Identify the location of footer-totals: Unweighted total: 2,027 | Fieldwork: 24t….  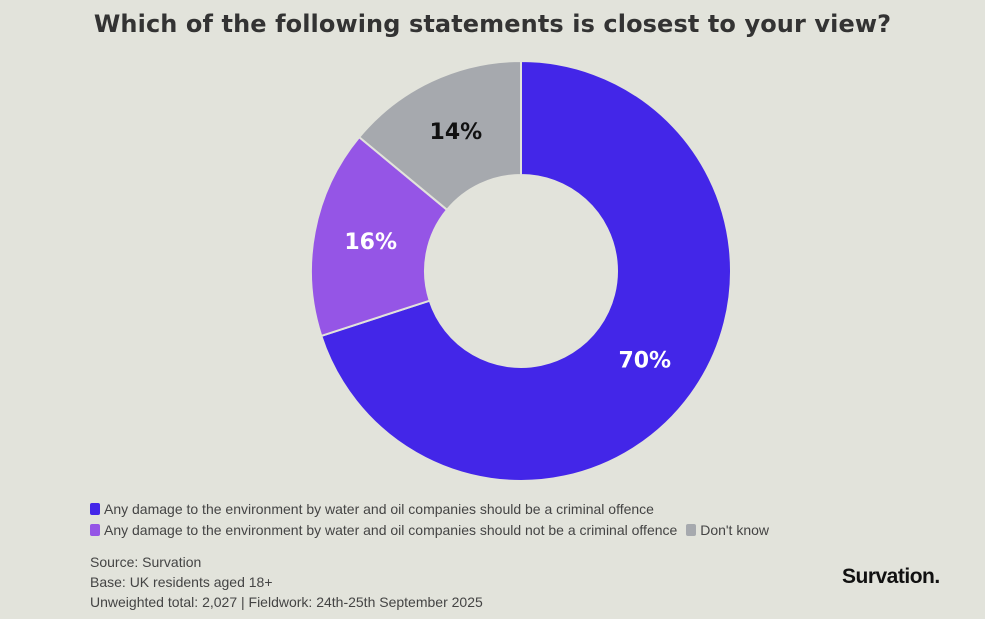
(286, 602).